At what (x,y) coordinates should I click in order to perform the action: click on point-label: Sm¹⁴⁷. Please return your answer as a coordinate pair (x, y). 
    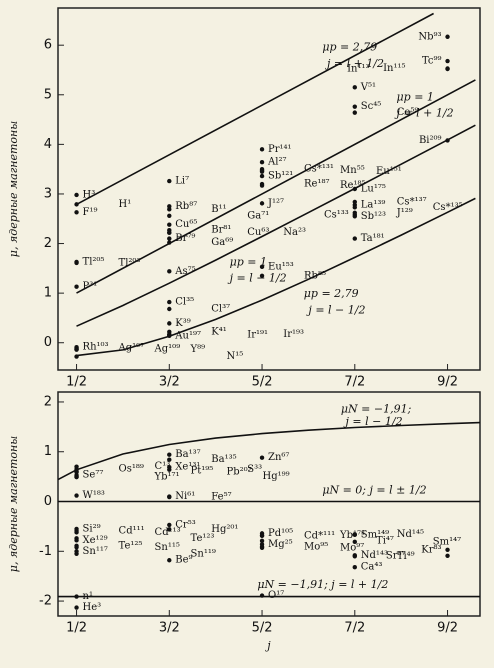
    Looking at the image, I should click on (447, 541).